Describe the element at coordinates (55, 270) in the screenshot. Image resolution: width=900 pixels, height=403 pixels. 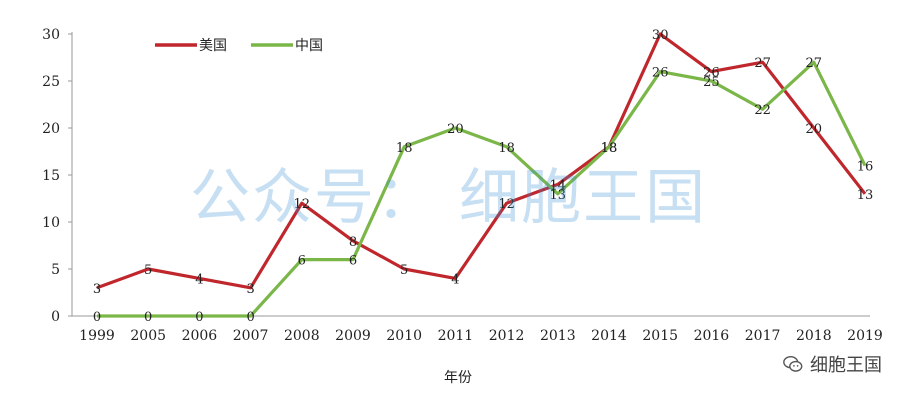
I see `y-tick-label: 5` at that location.